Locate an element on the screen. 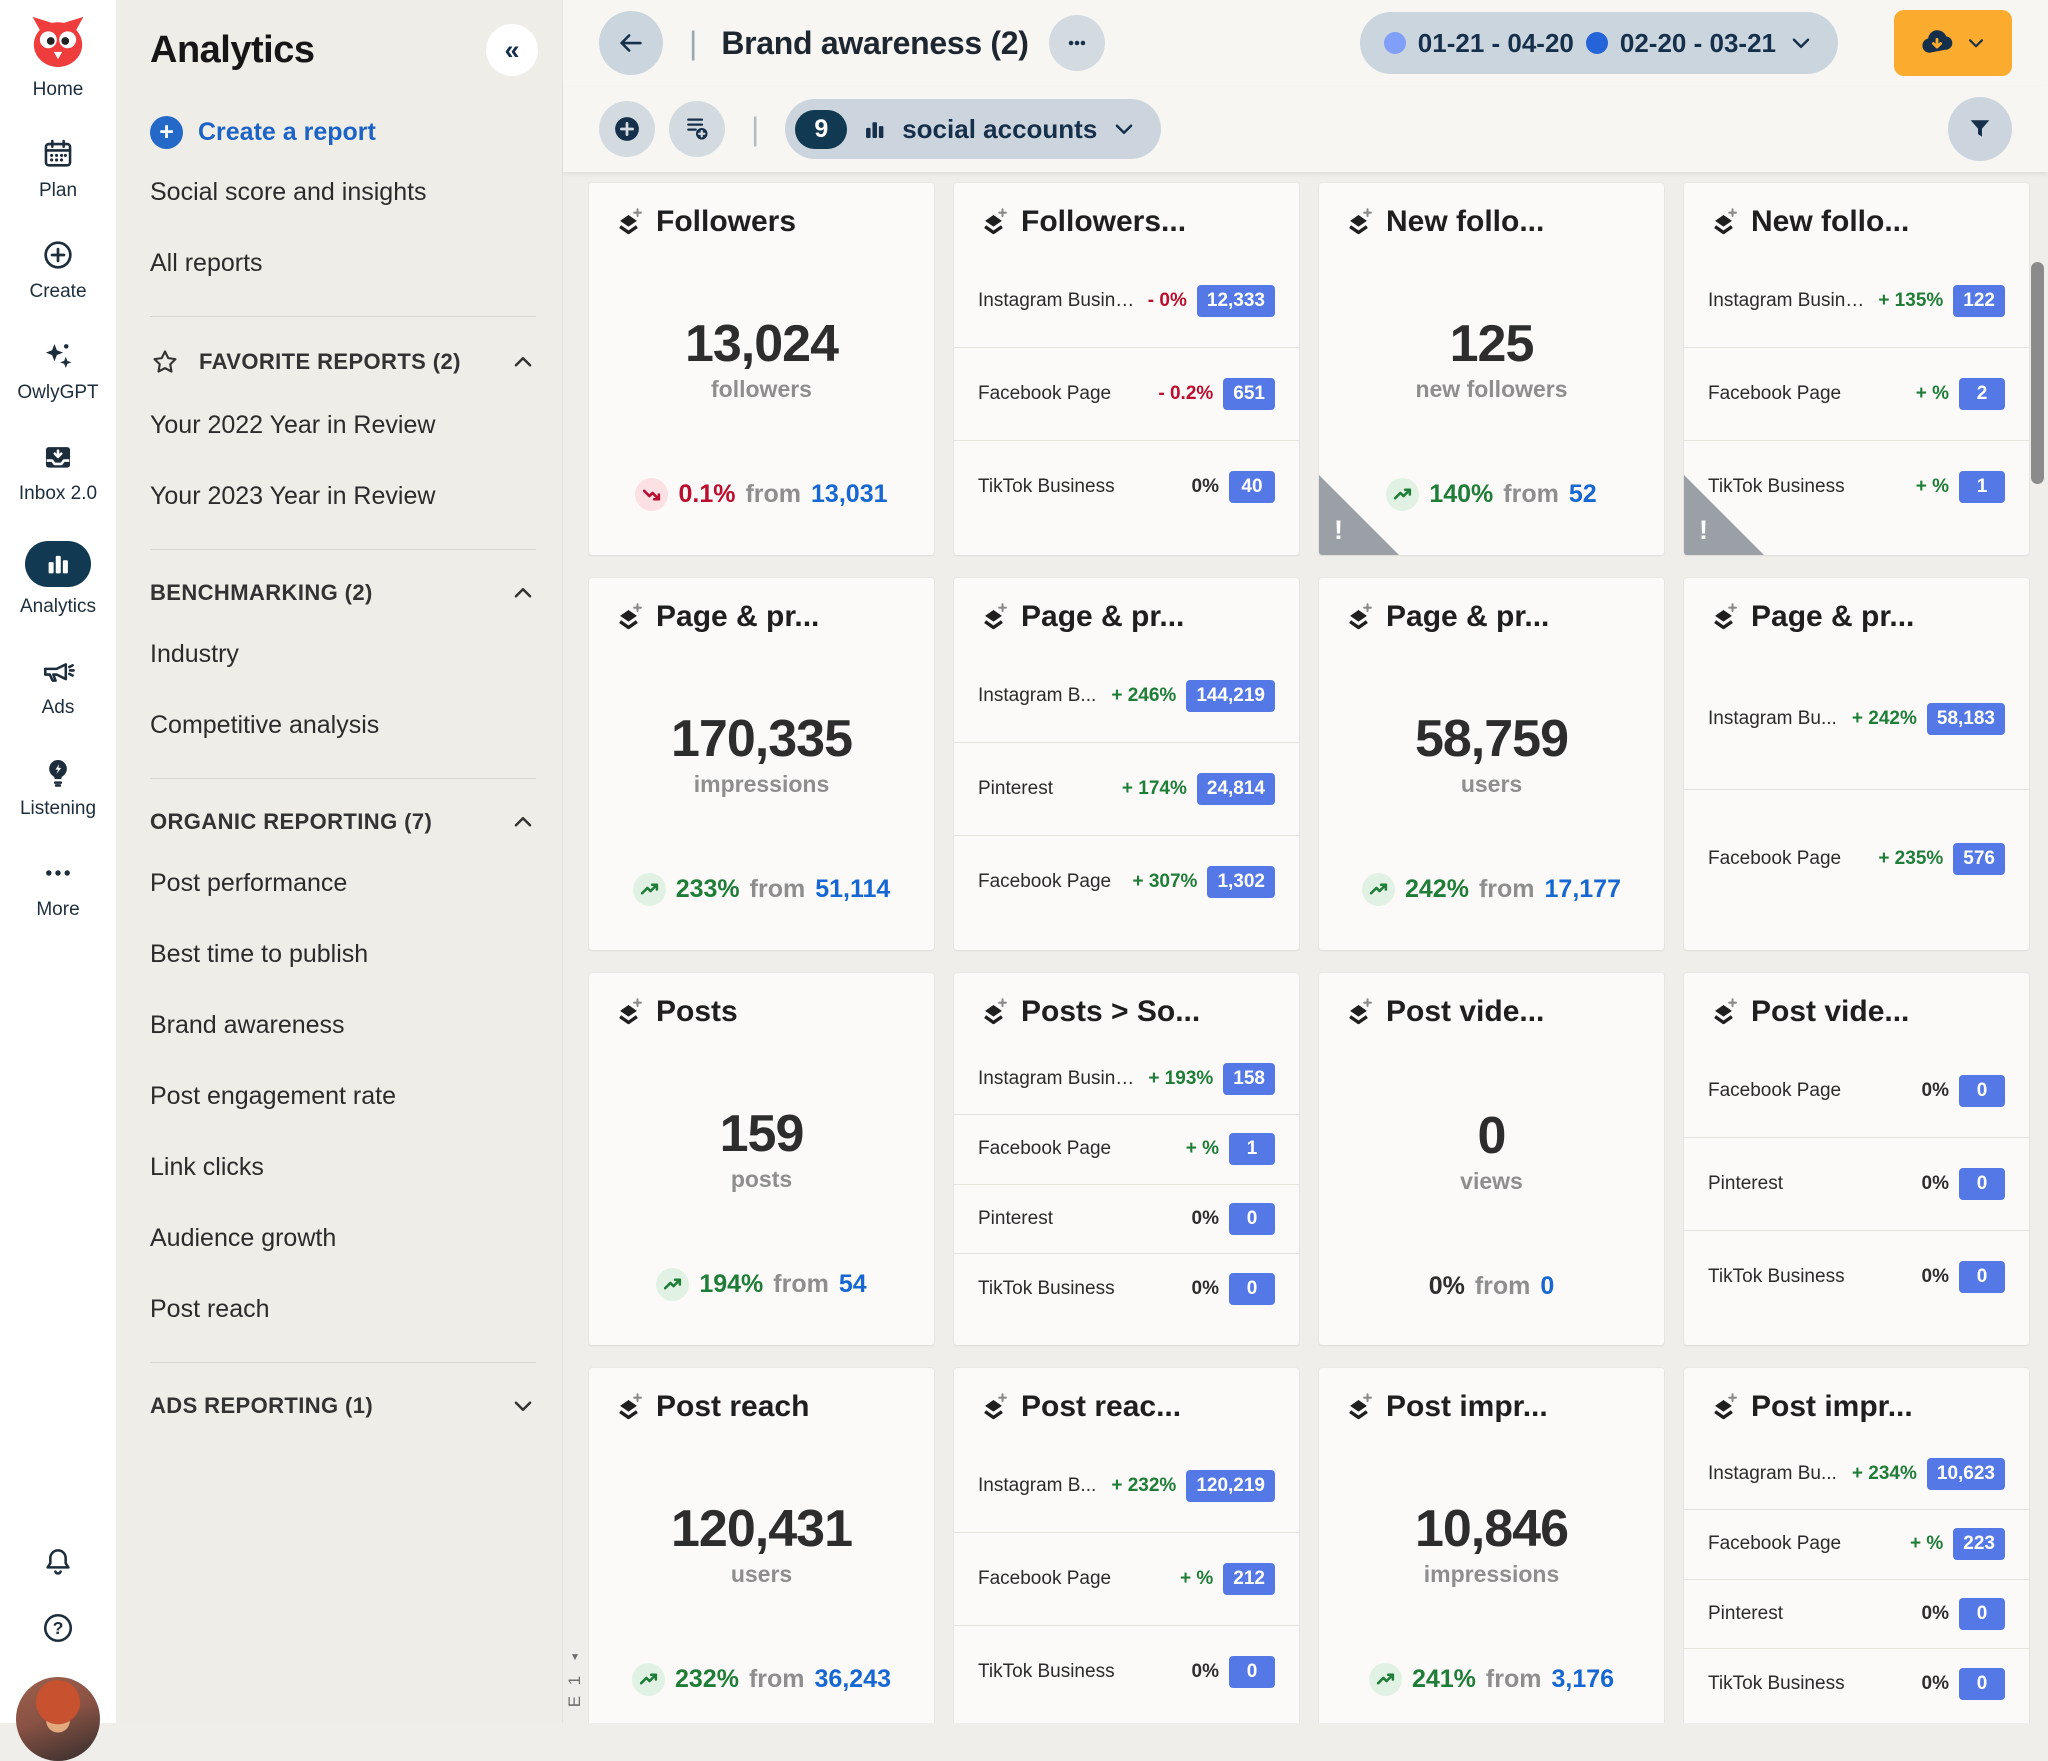  card-header: Followers is located at coordinates (761, 222).